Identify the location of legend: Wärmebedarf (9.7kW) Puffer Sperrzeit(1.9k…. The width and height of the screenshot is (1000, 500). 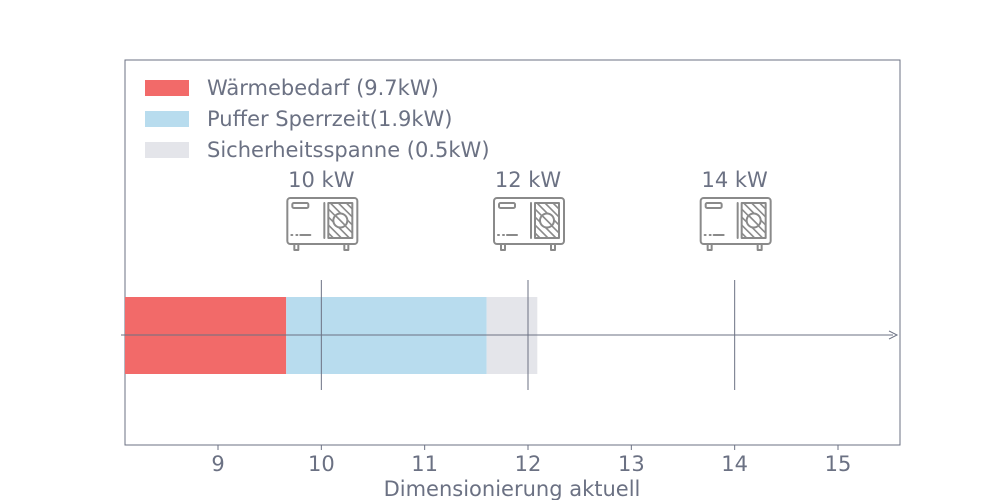
(317, 119).